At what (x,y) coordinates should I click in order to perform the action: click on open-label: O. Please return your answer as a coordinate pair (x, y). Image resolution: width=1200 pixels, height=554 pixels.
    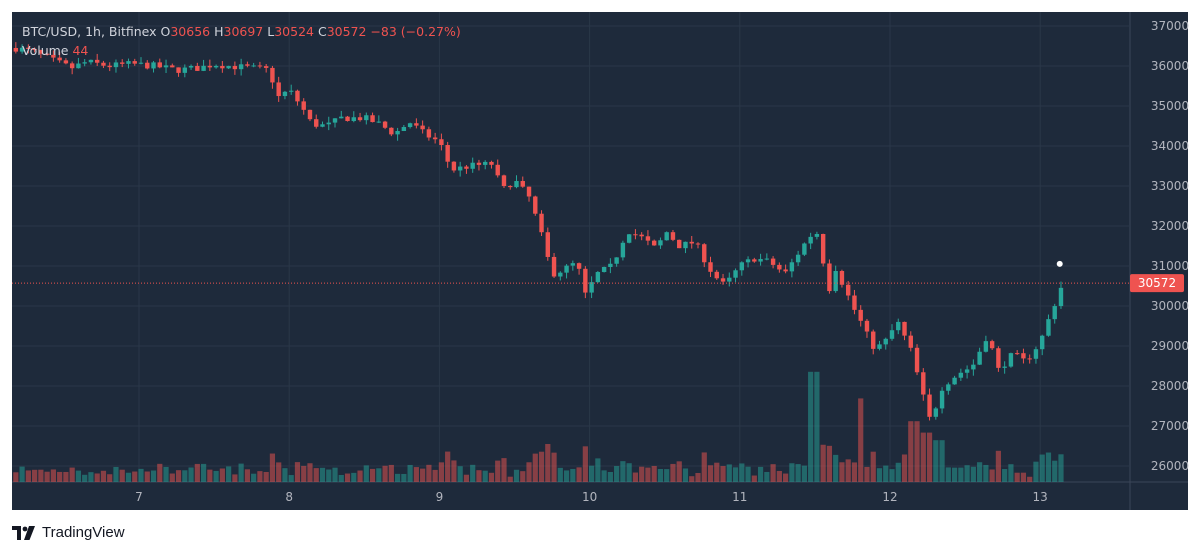
    Looking at the image, I should click on (165, 31).